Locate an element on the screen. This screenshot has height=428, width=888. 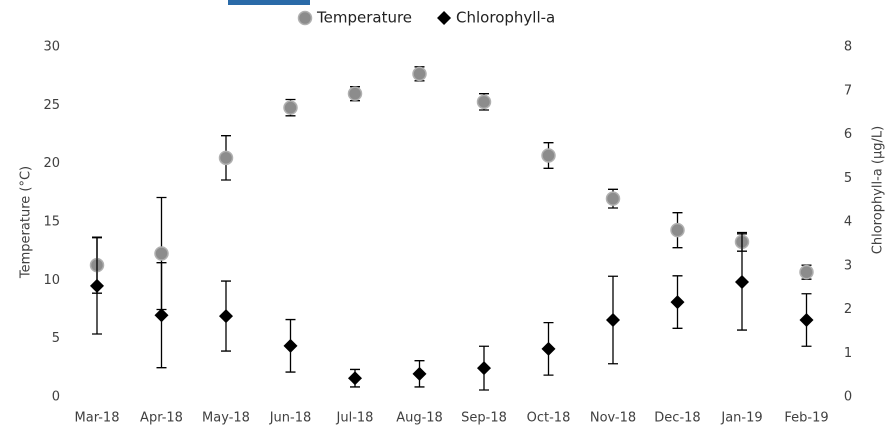
y2-tick-label: 1 is located at coordinates (848, 353).